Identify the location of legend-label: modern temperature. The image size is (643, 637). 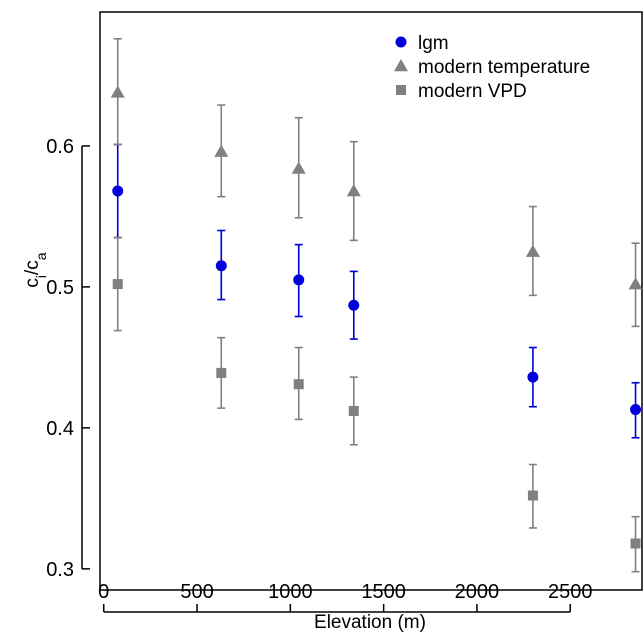
(504, 67).